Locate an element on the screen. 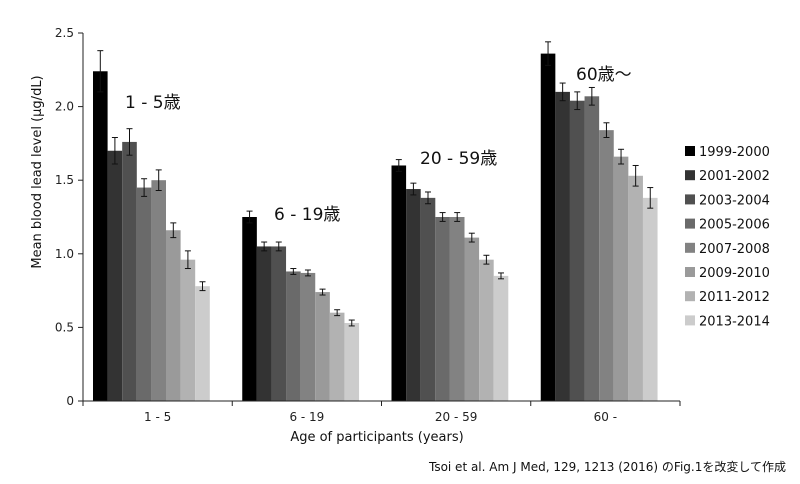 This screenshot has height=484, width=800. x-tick-label: 1 - 5 is located at coordinates (157, 417).